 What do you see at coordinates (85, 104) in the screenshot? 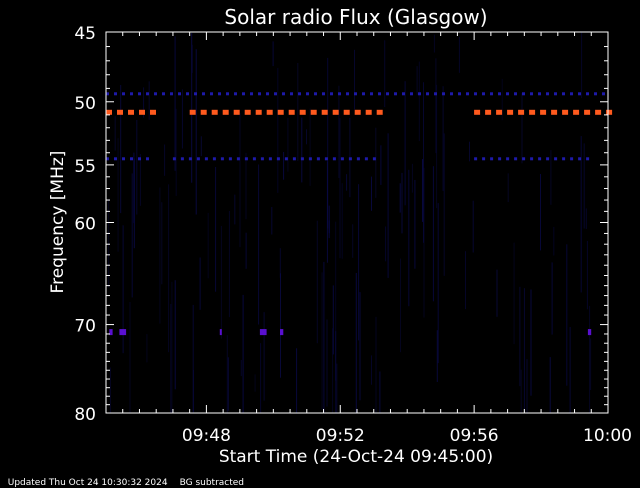
I see `y-tick-label: 50` at bounding box center [85, 104].